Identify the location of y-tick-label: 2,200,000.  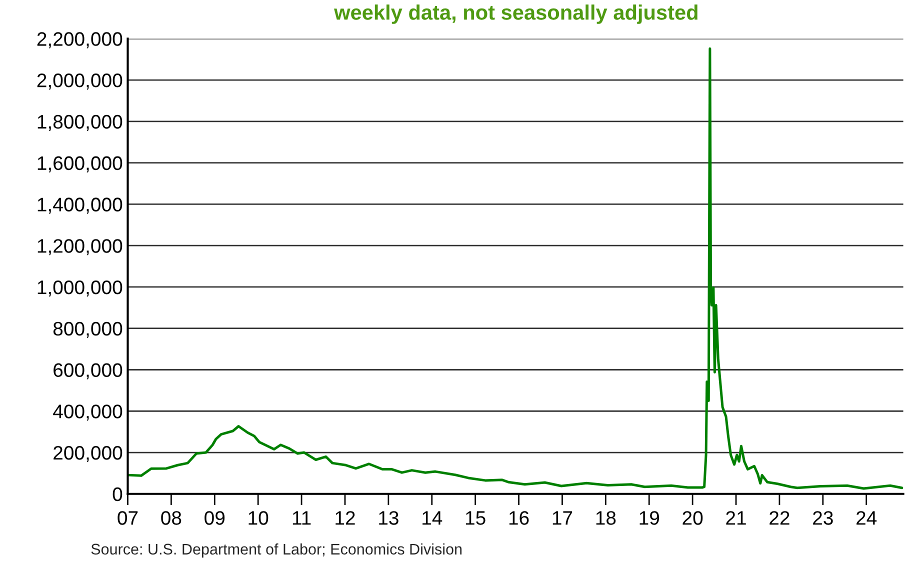
(79, 40).